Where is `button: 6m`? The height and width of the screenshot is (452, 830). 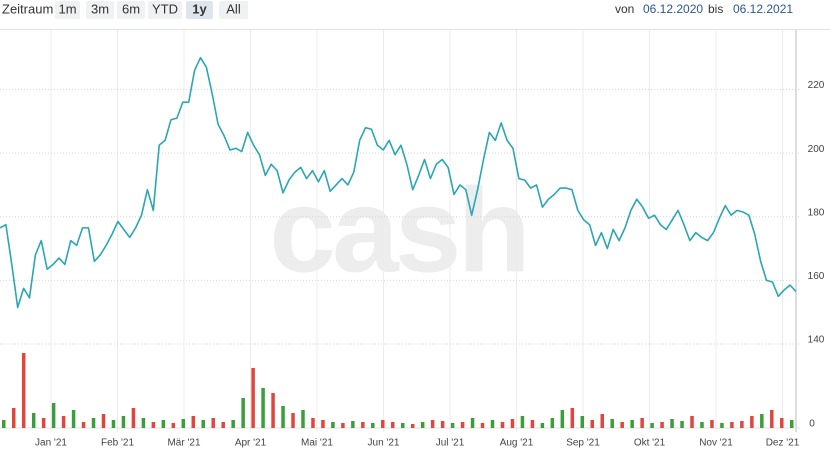 button: 6m is located at coordinates (131, 8).